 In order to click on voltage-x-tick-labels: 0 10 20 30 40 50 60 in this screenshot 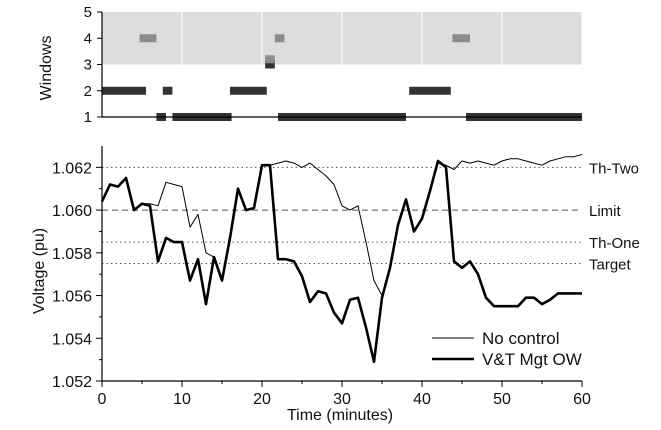, I will do `click(344, 399)`.